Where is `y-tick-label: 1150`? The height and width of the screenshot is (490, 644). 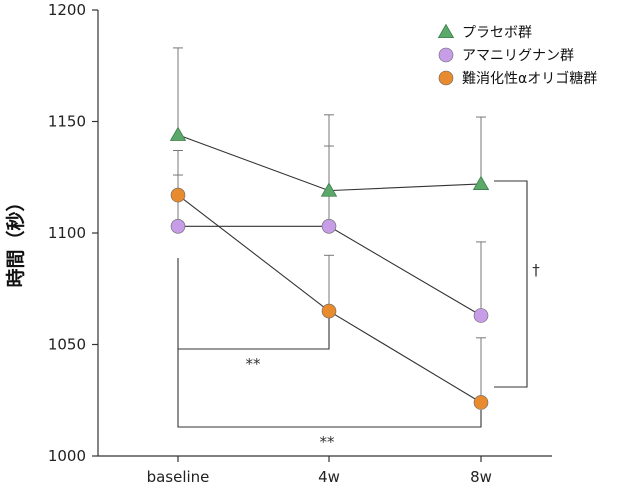
y-tick-label: 1150 is located at coordinates (67, 122).